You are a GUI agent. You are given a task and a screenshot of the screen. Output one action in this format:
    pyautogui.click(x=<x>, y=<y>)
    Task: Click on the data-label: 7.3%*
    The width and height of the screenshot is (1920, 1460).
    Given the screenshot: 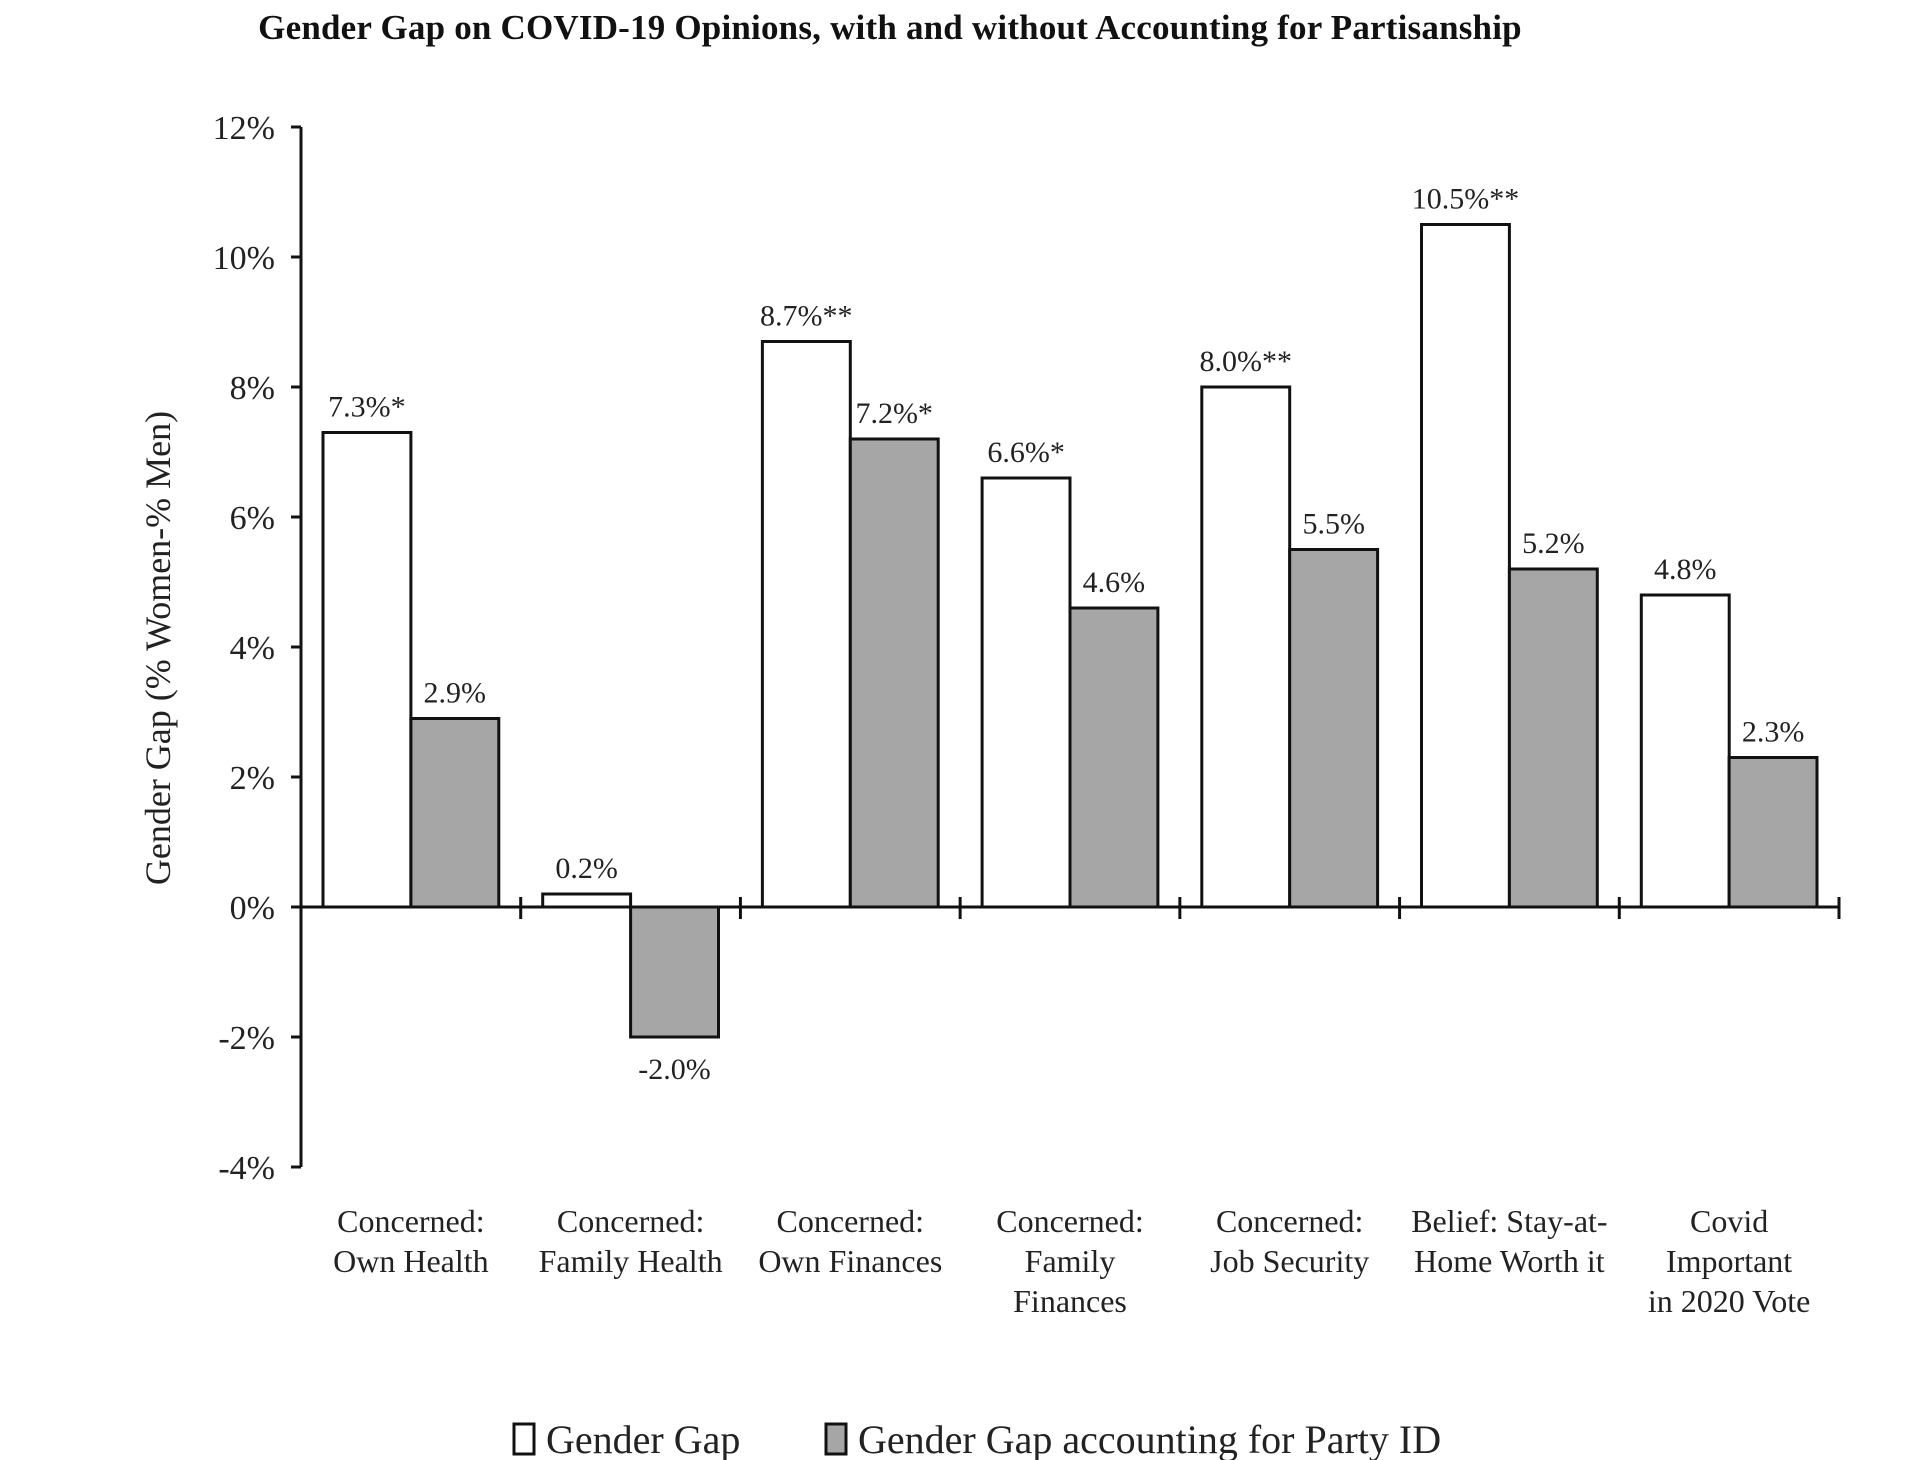 What is the action you would take?
    pyautogui.click(x=367, y=407)
    